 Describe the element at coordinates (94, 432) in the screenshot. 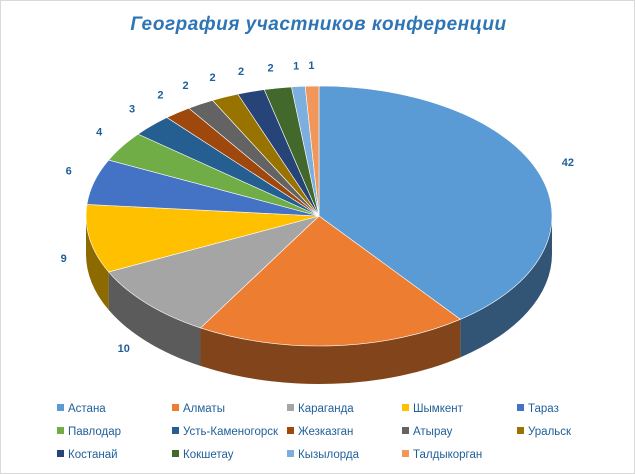

I see `legend-label: Павлодар` at that location.